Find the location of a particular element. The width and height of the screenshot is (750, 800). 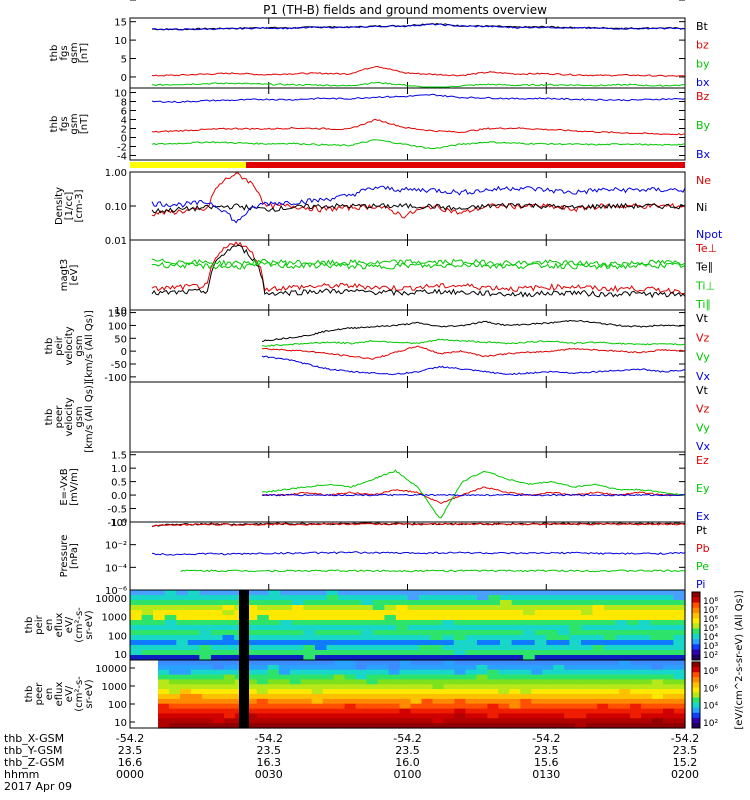

y-tick-label: -50 is located at coordinates (119, 365).